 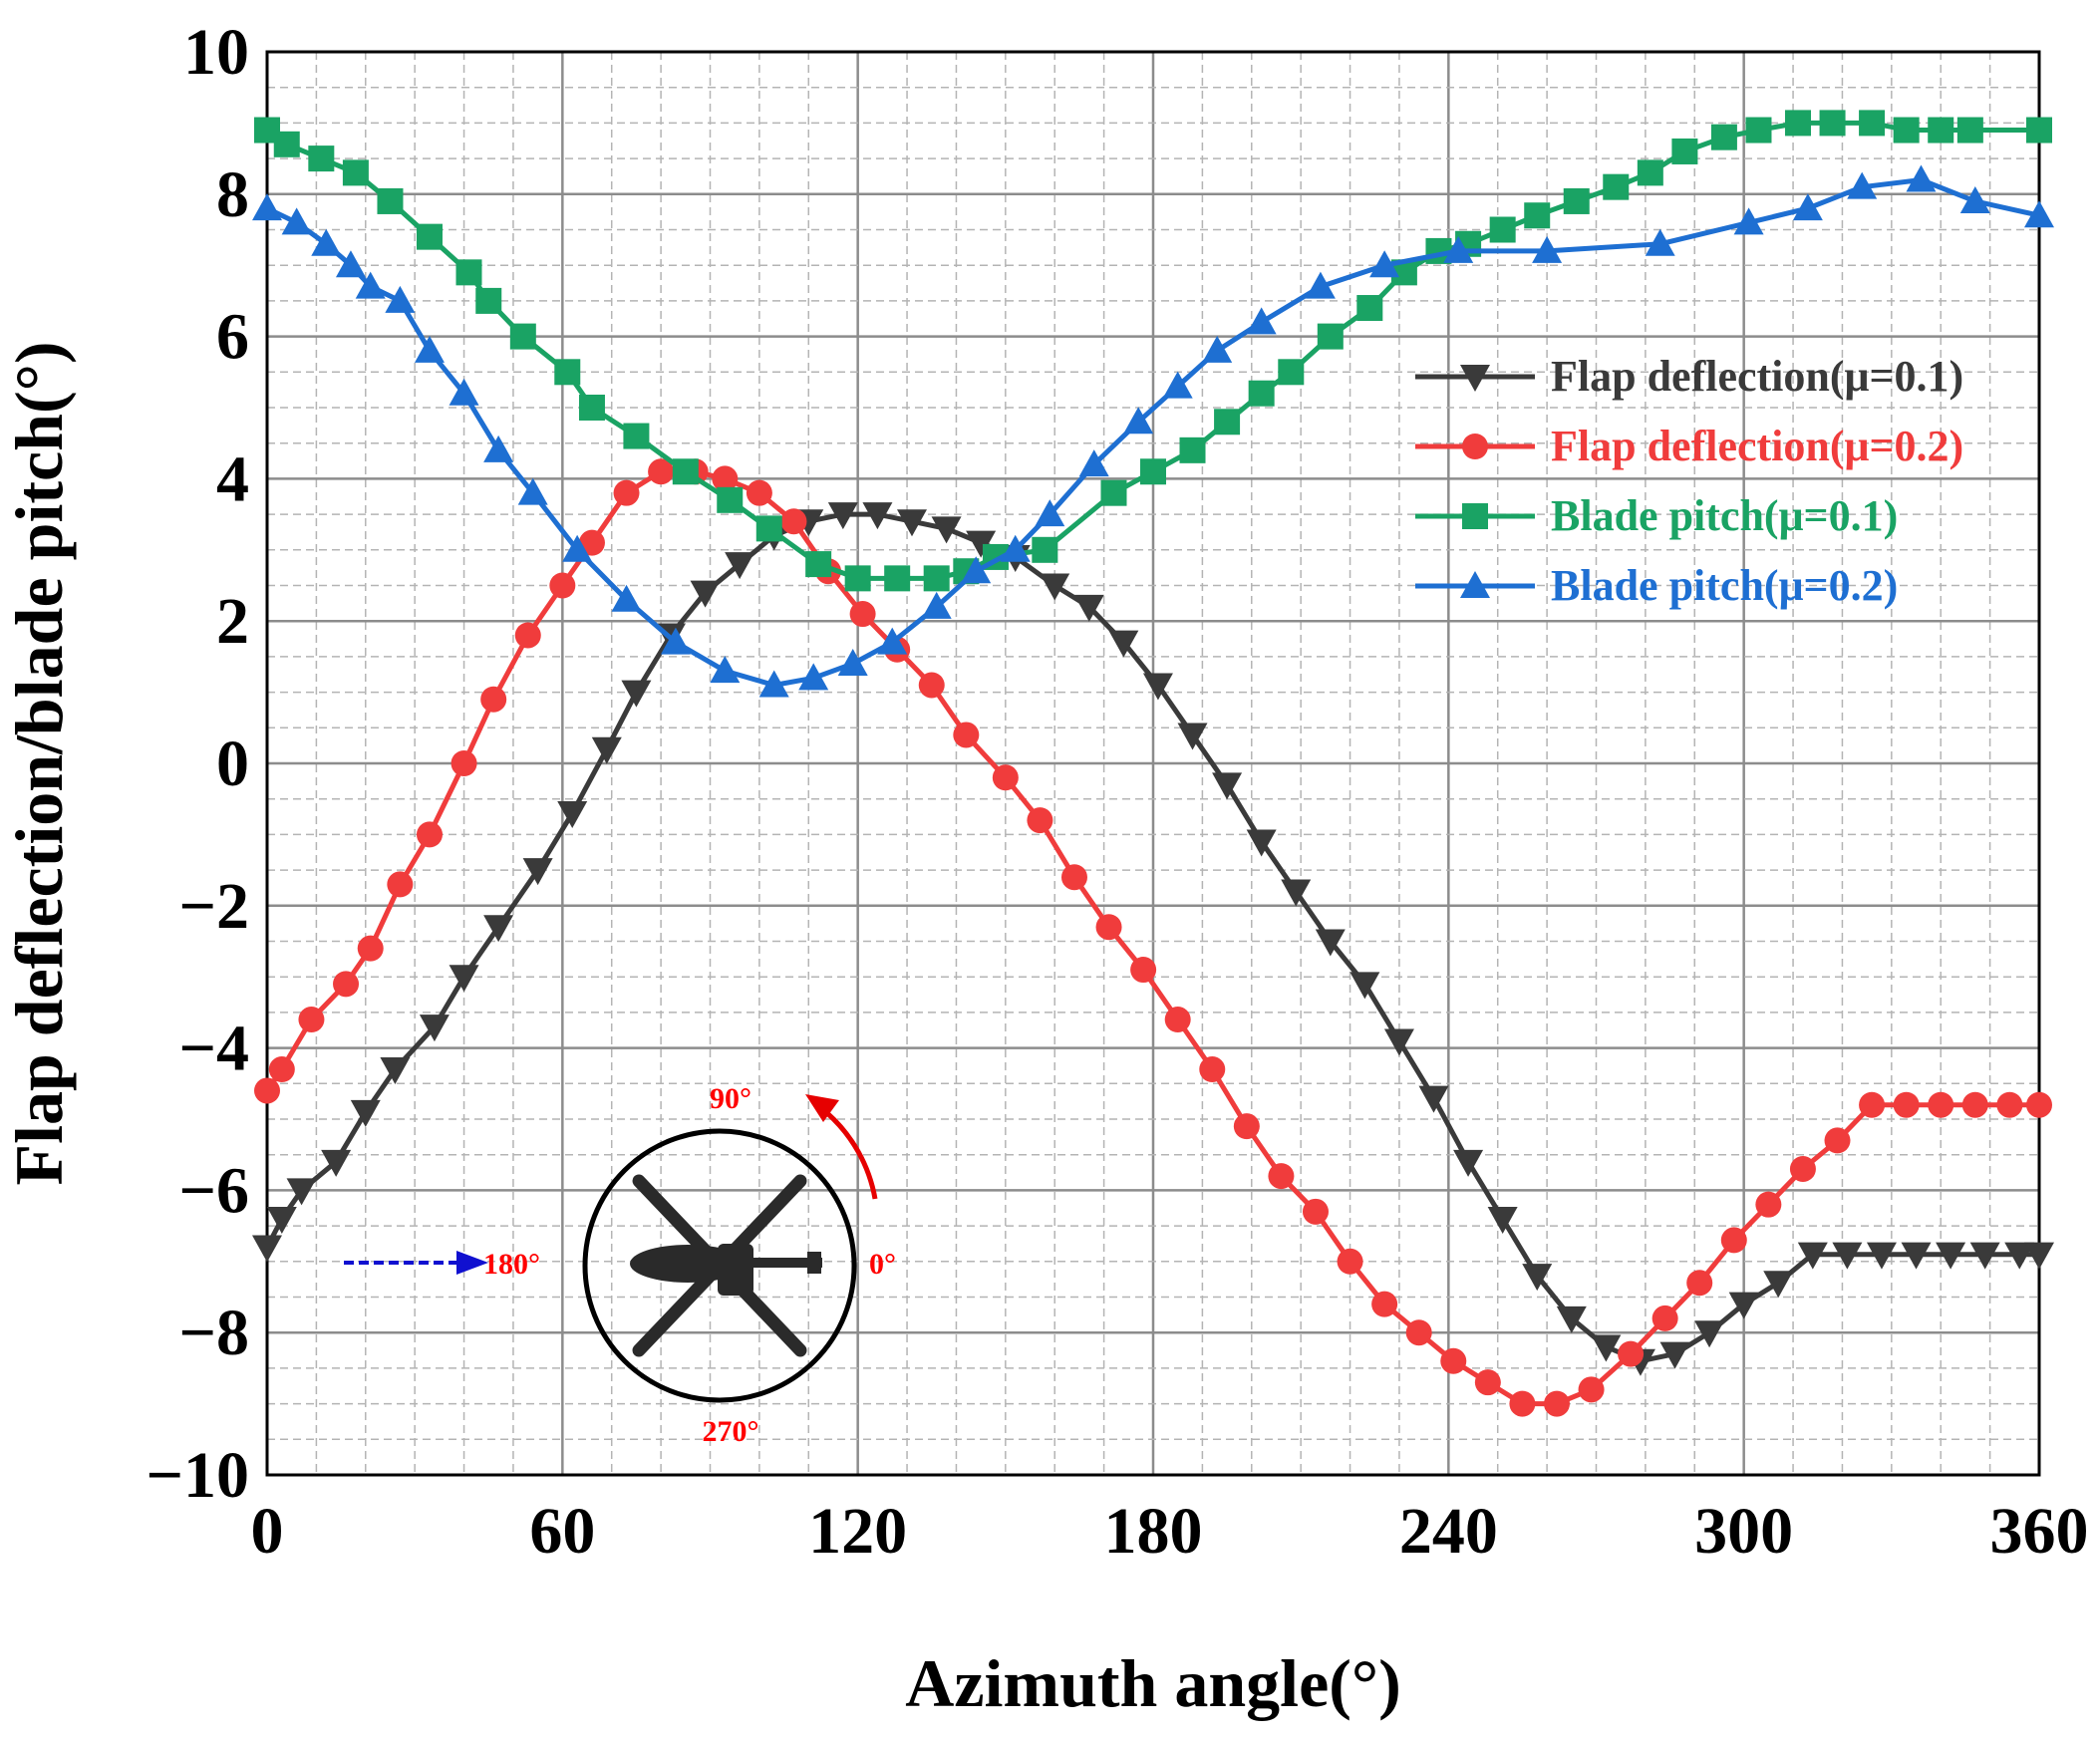 What do you see at coordinates (512, 1264) in the screenshot?
I see `inset-label-180: 180°` at bounding box center [512, 1264].